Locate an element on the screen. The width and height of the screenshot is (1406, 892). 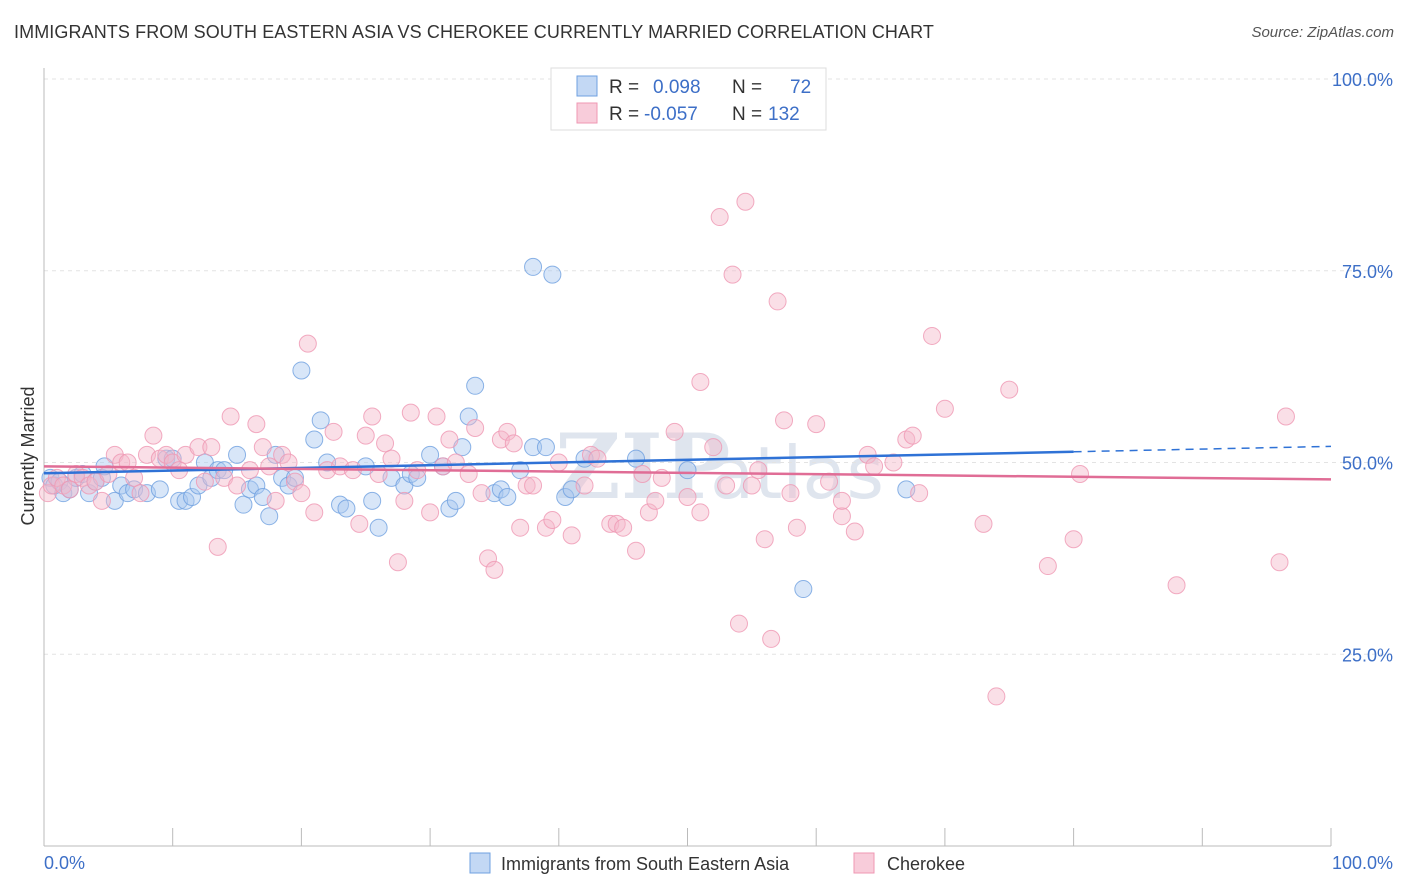
legend-n-label-cherokee: N = is located at coordinates (747, 114).